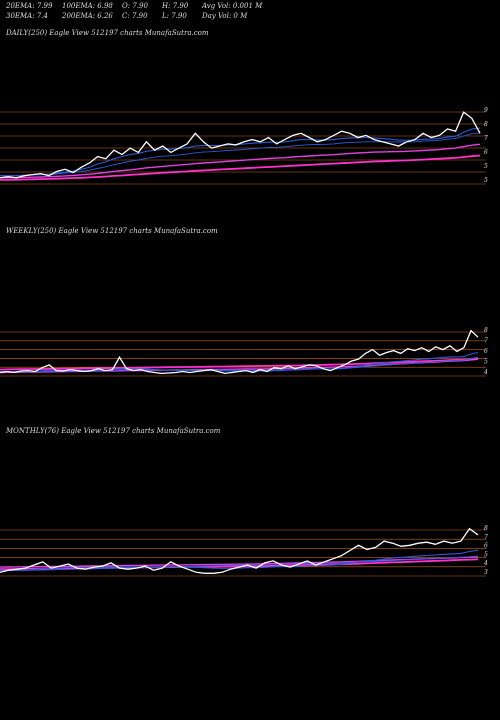 The width and height of the screenshot is (500, 720). What do you see at coordinates (174, 16) in the screenshot?
I see `header-low: L: 7.90` at bounding box center [174, 16].